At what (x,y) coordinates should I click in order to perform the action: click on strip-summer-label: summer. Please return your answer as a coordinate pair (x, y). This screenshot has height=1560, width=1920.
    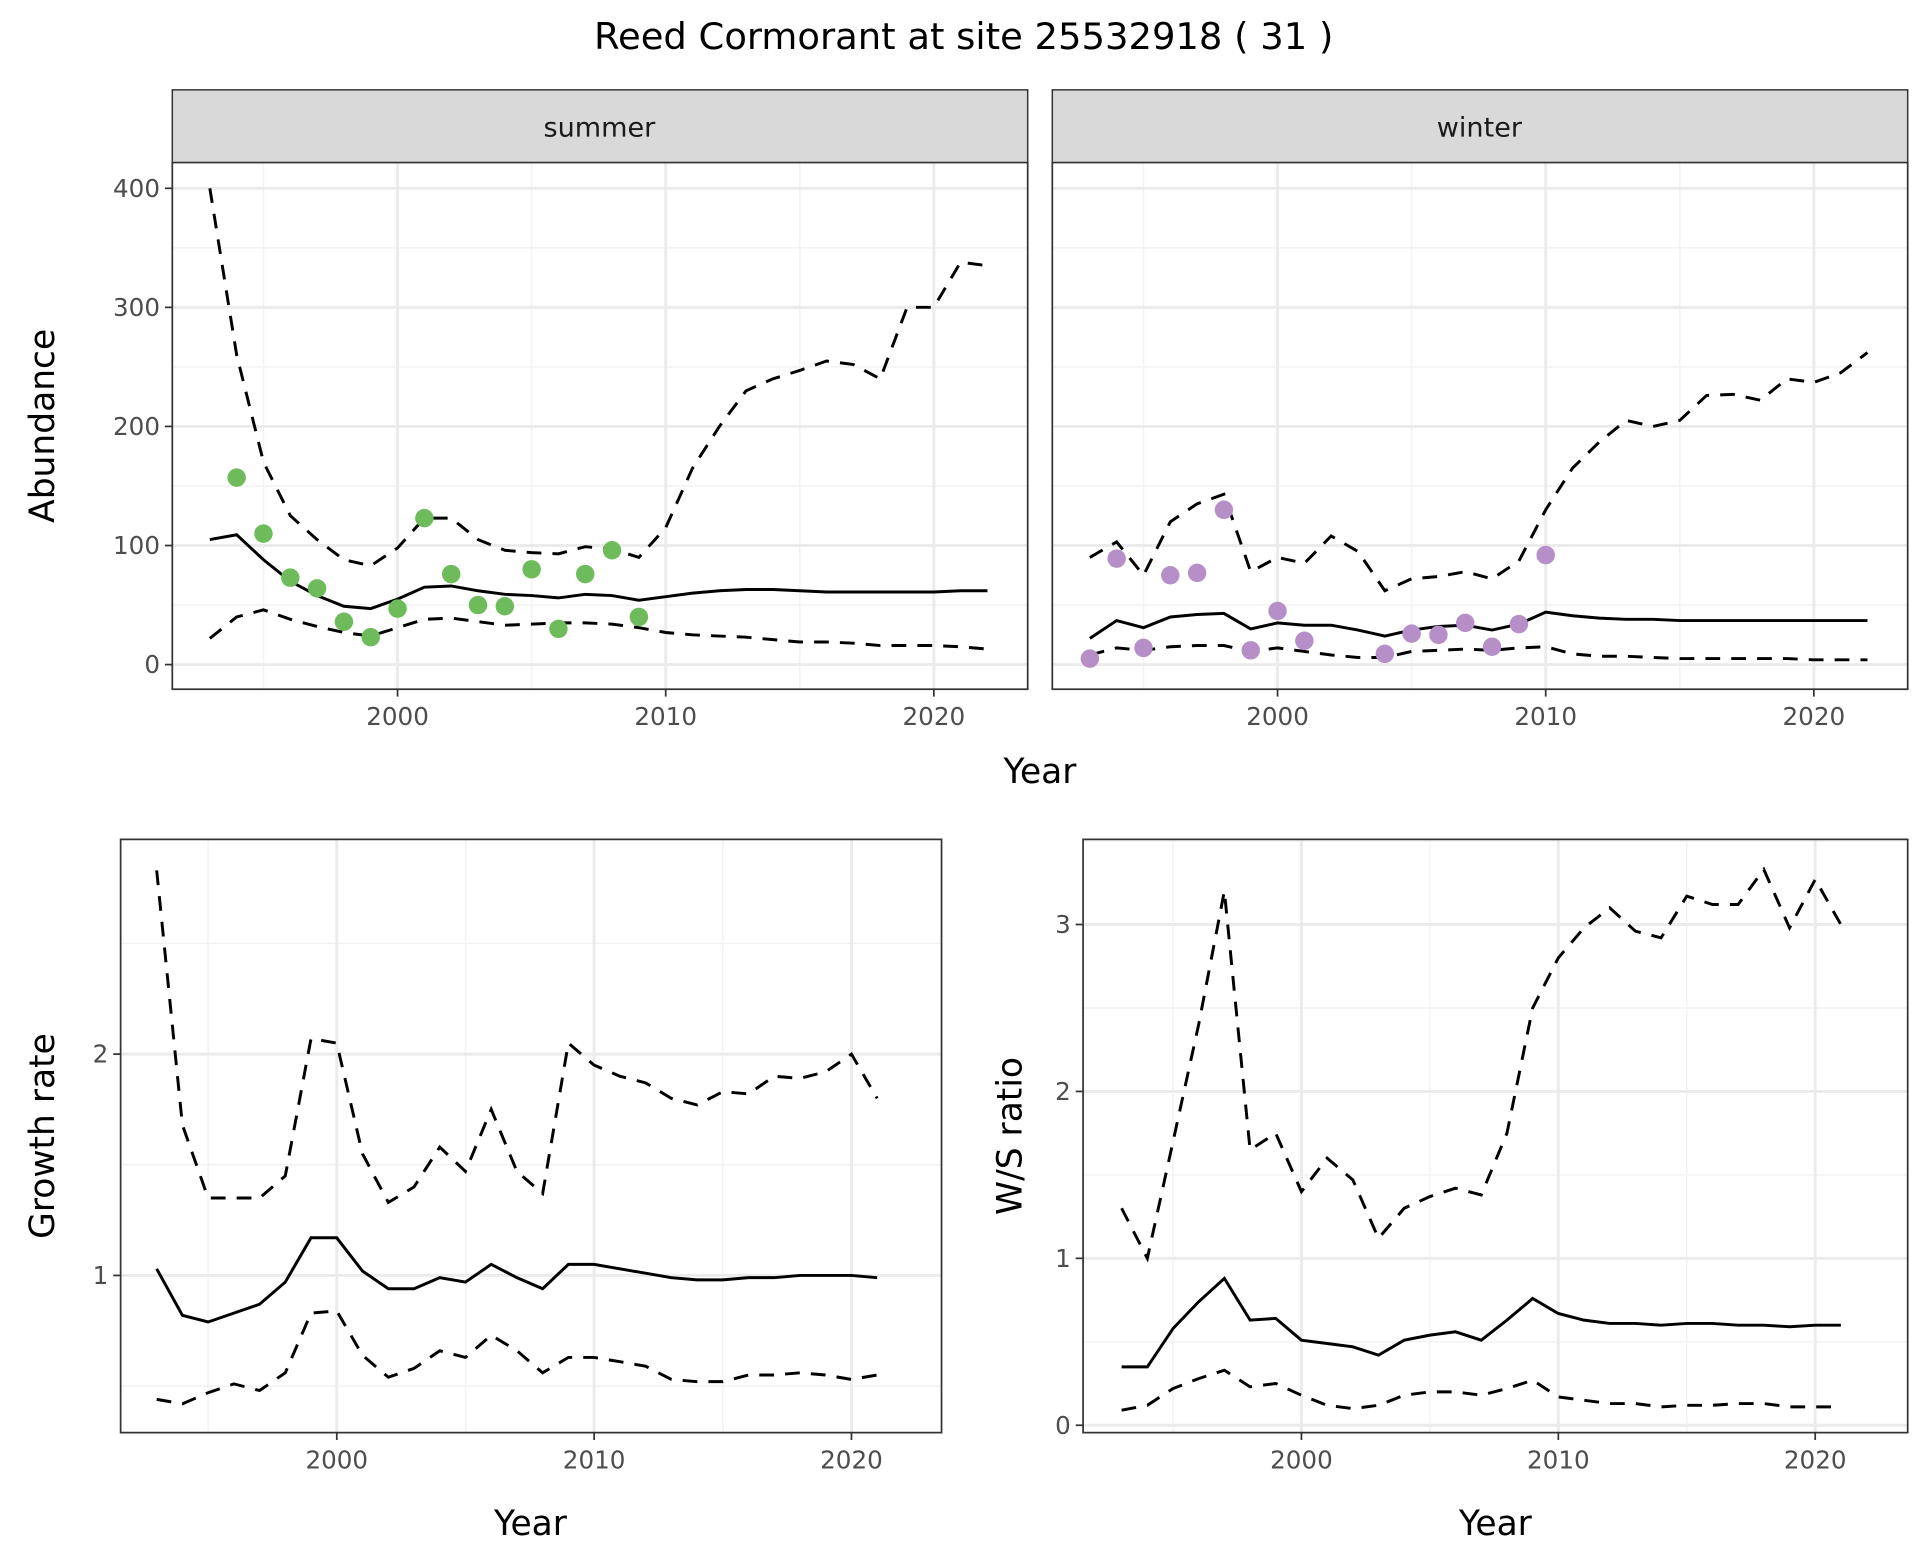
    Looking at the image, I should click on (600, 128).